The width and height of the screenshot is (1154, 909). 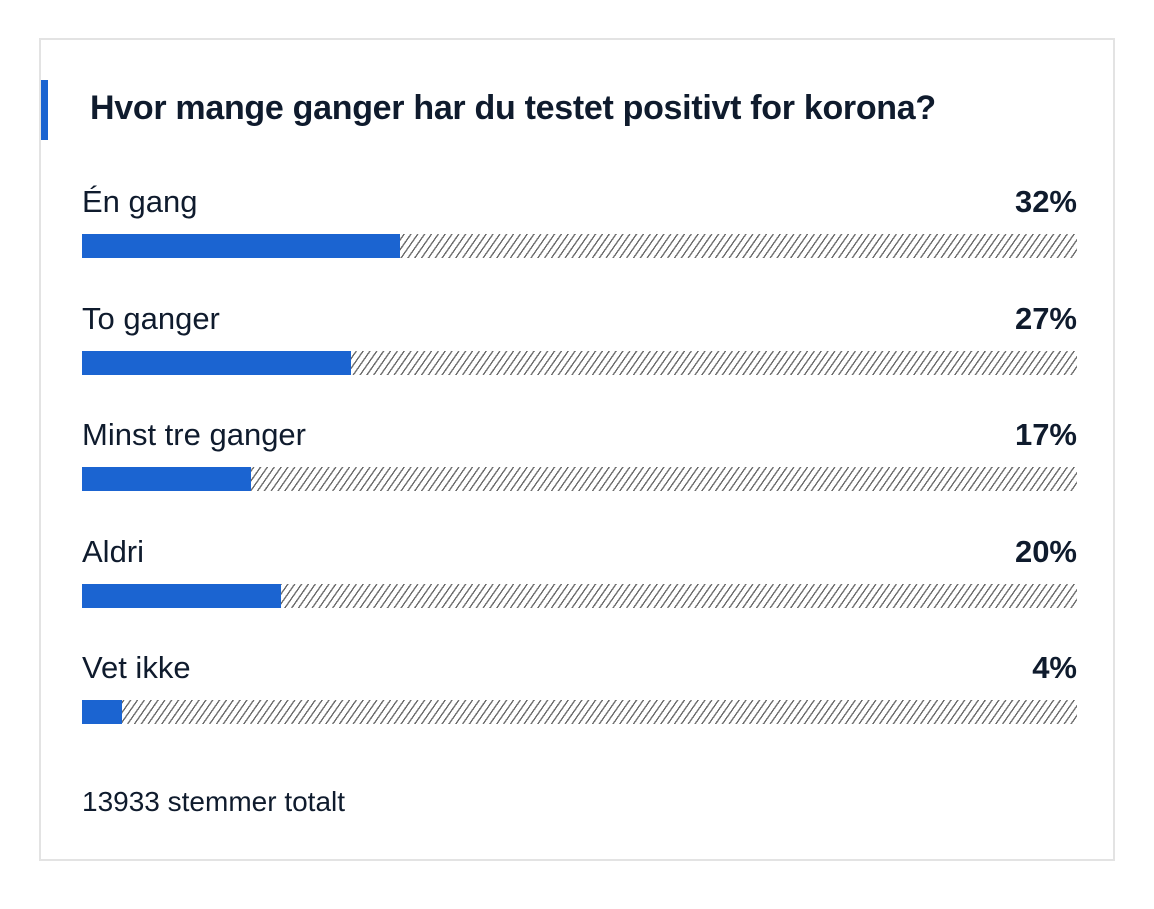 What do you see at coordinates (214, 801) in the screenshot?
I see `poll-total-votes: 13933 stemmer totalt` at bounding box center [214, 801].